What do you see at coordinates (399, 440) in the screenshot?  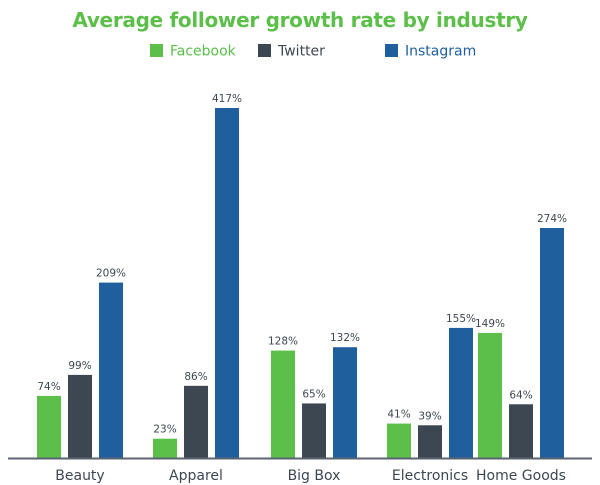 I see `bar-electronics-facebook` at bounding box center [399, 440].